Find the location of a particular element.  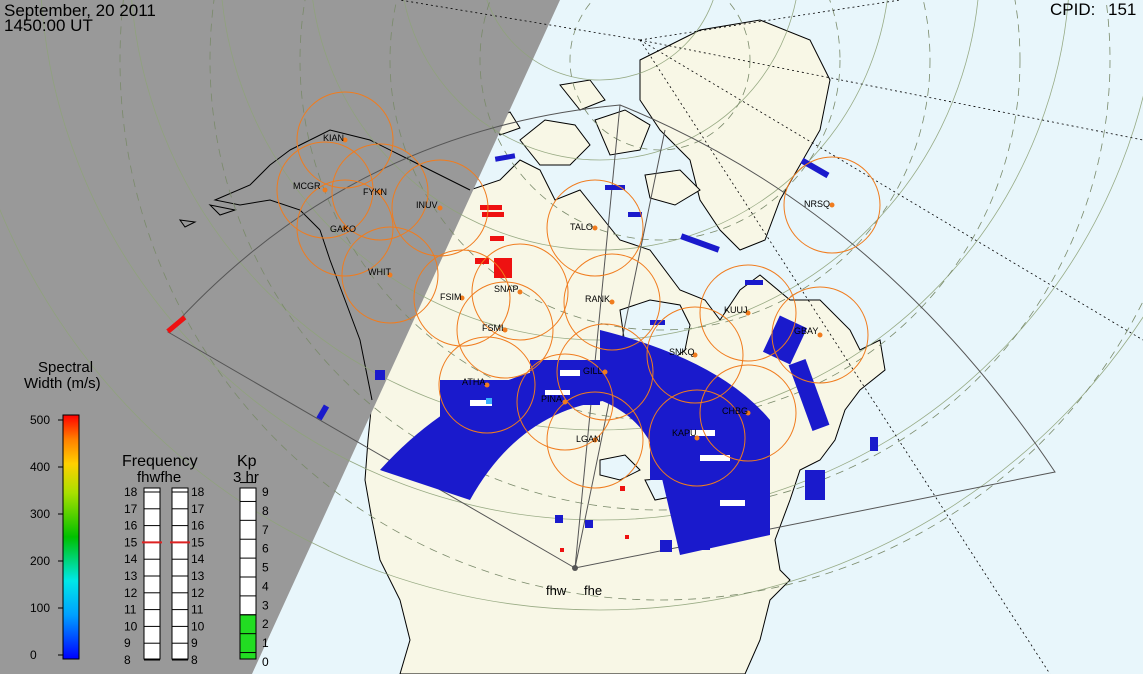

fhe-tick-label: 13 is located at coordinates (198, 576).